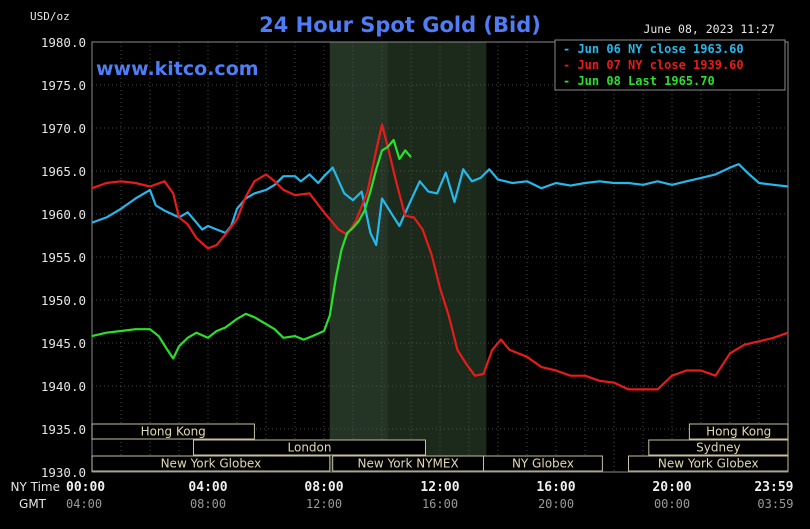 The width and height of the screenshot is (810, 529). Describe the element at coordinates (440, 504) in the screenshot. I see `gmt-tick-label: 16:00` at that location.